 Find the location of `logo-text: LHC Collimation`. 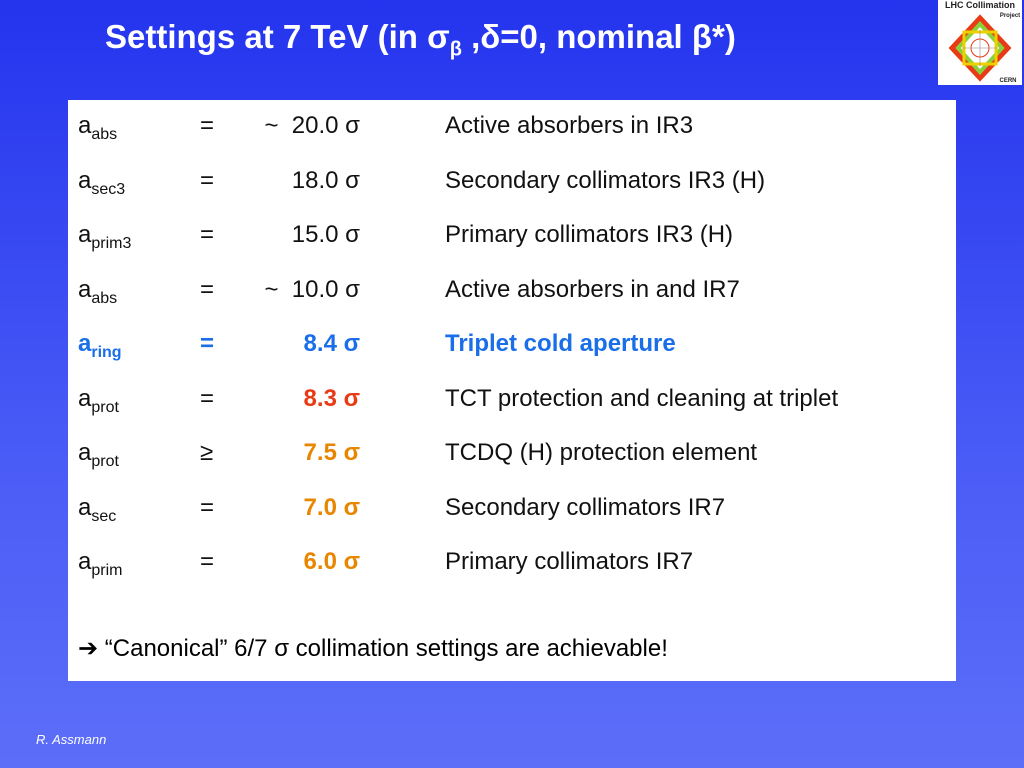

logo-text: LHC Collimation is located at coordinates (980, 5).